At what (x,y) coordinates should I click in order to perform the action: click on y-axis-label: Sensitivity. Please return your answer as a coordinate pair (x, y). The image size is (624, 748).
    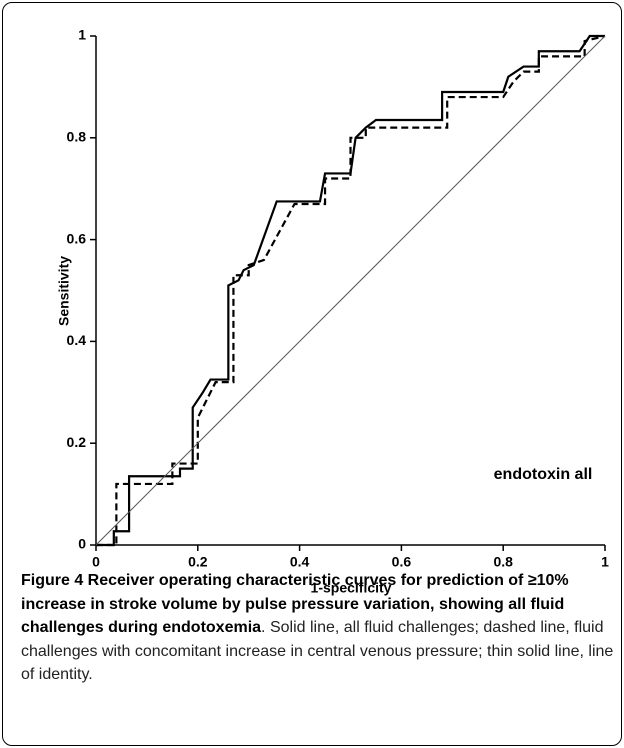
    Looking at the image, I should click on (64, 291).